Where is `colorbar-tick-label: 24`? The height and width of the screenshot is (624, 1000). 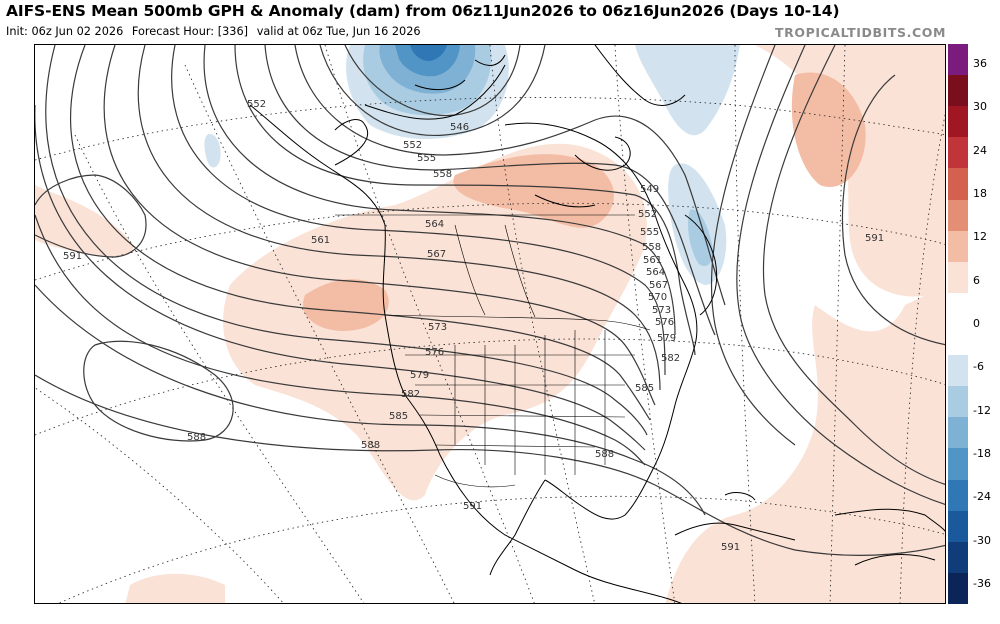
colorbar-tick-label: 24 is located at coordinates (980, 150).